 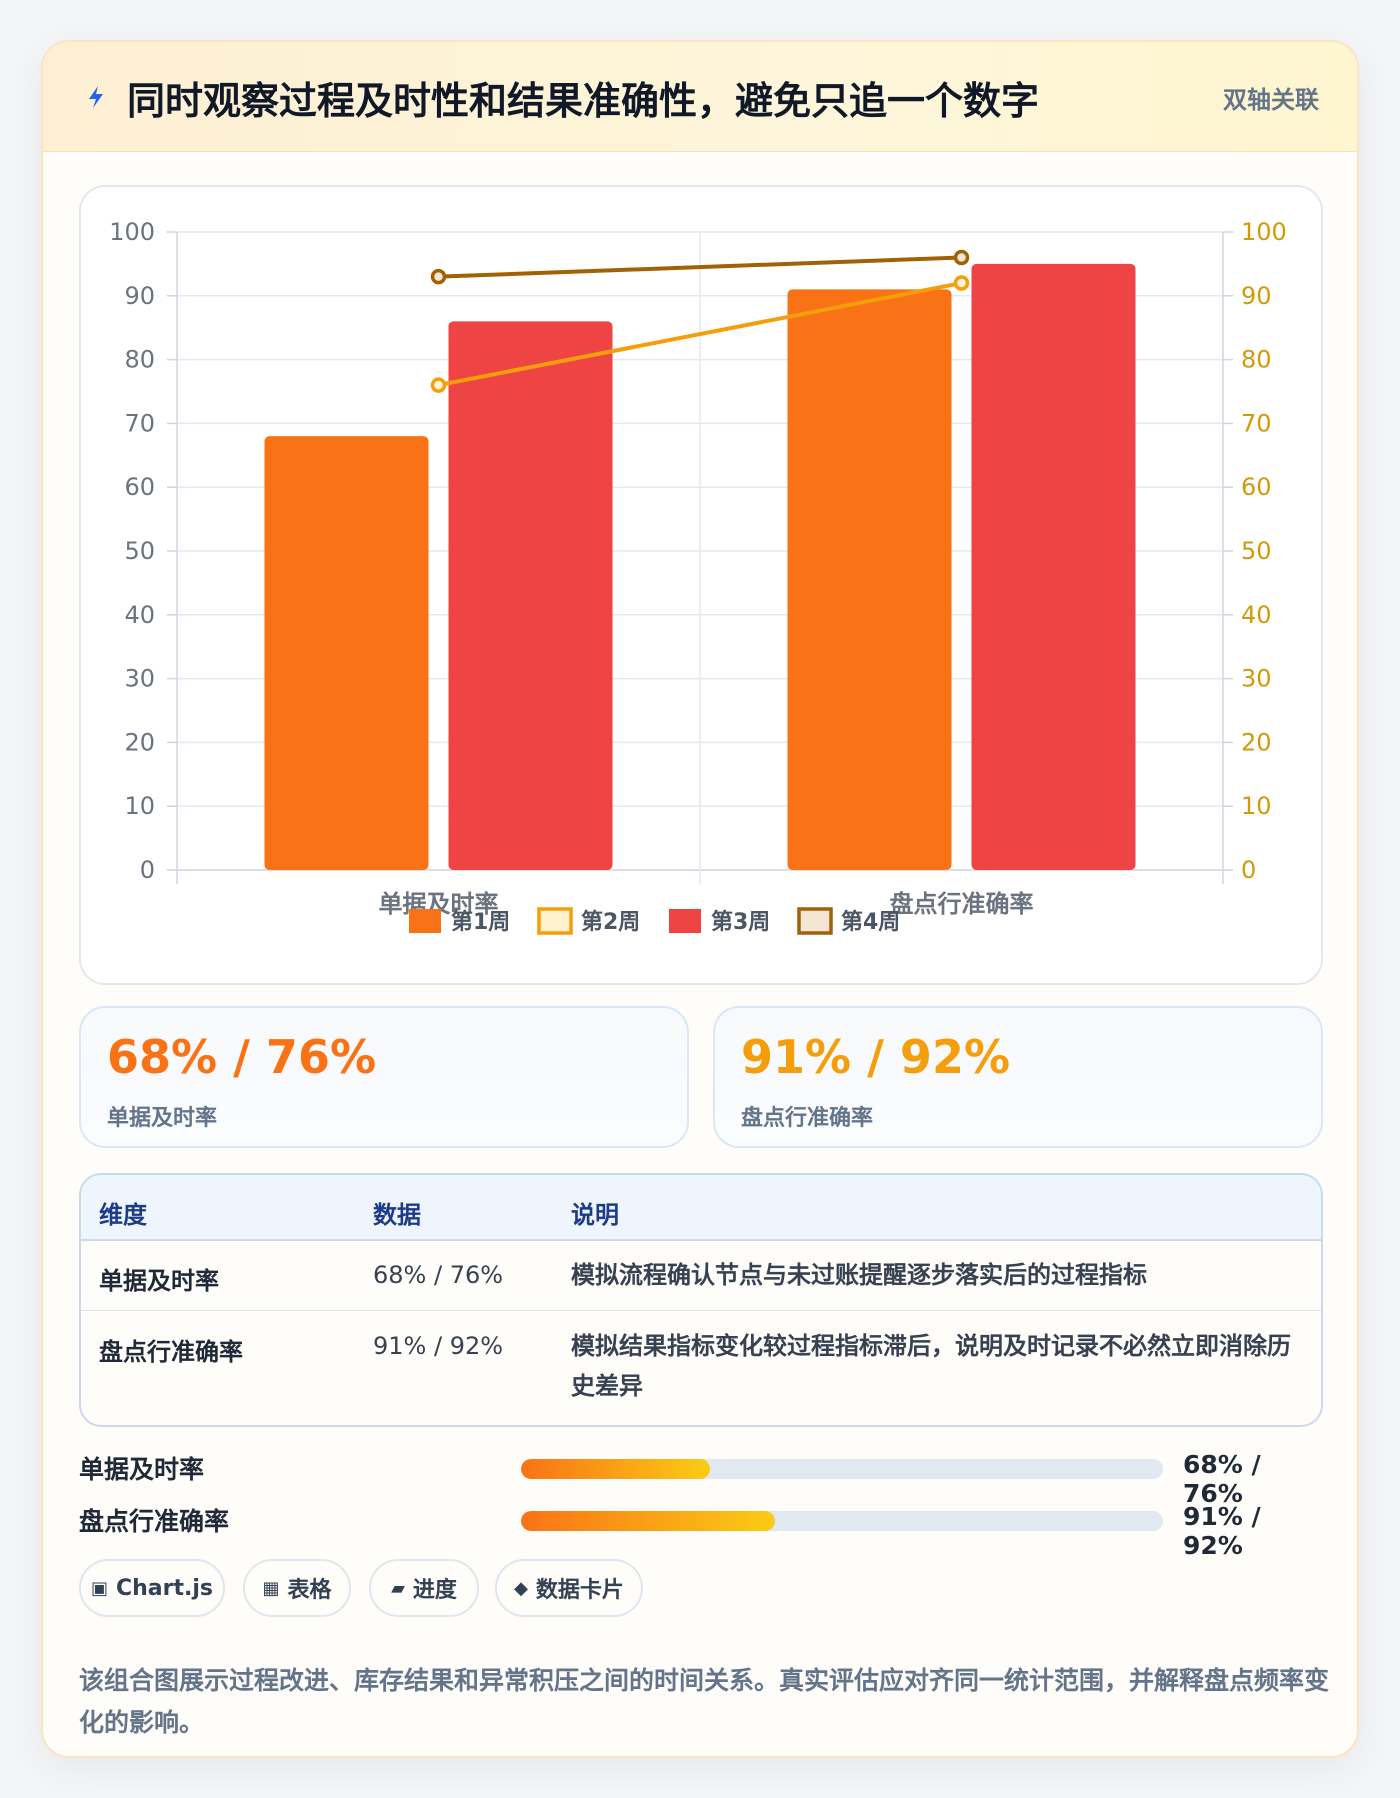 What do you see at coordinates (1256, 806) in the screenshot?
I see `y-right-tick-label: 10` at bounding box center [1256, 806].